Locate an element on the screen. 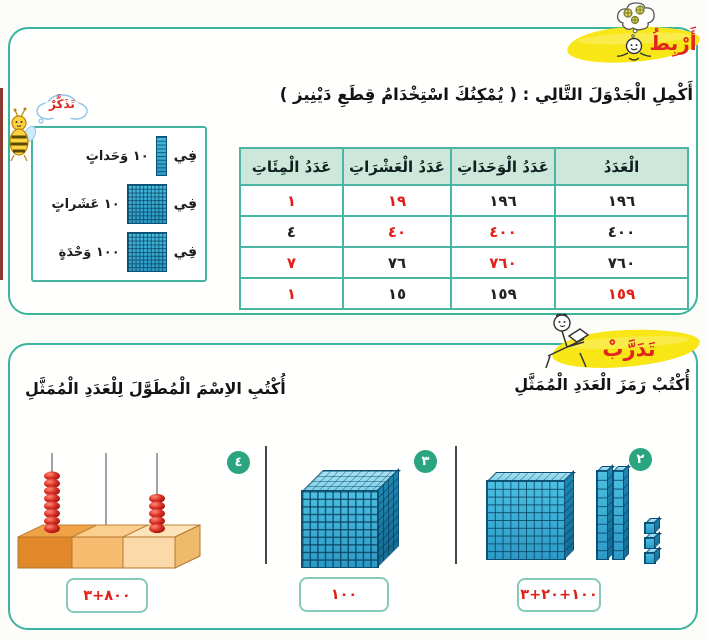  thinking-character-icon is located at coordinates (635, 31).